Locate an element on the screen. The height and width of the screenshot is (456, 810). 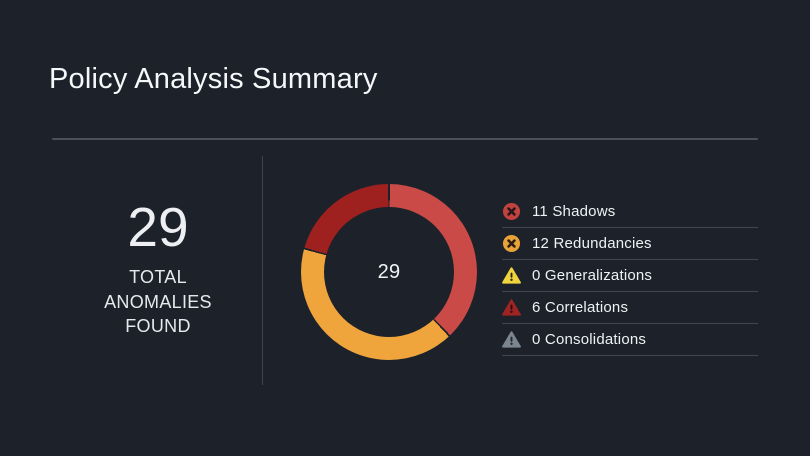
donut-ring: 29 is located at coordinates (389, 272).